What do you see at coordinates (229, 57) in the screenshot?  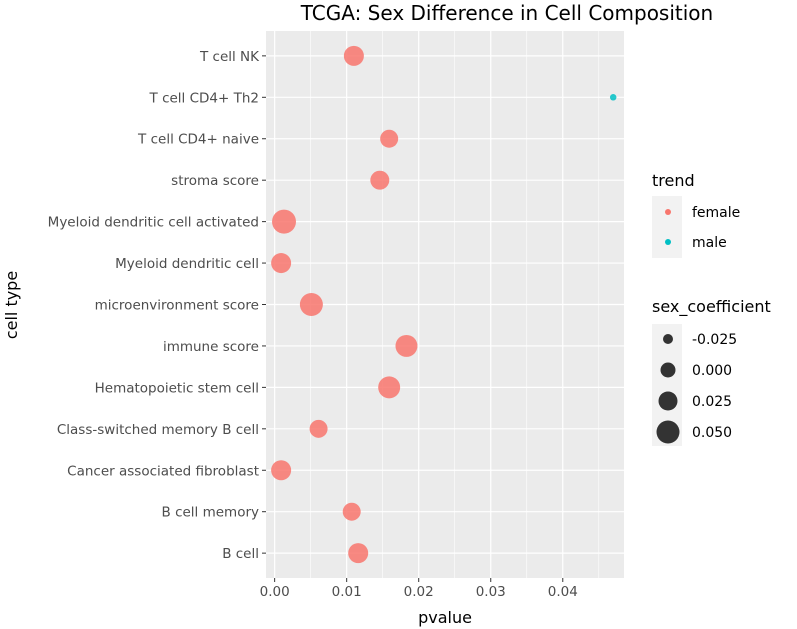 I see `y-tick-label: T cell NK` at bounding box center [229, 57].